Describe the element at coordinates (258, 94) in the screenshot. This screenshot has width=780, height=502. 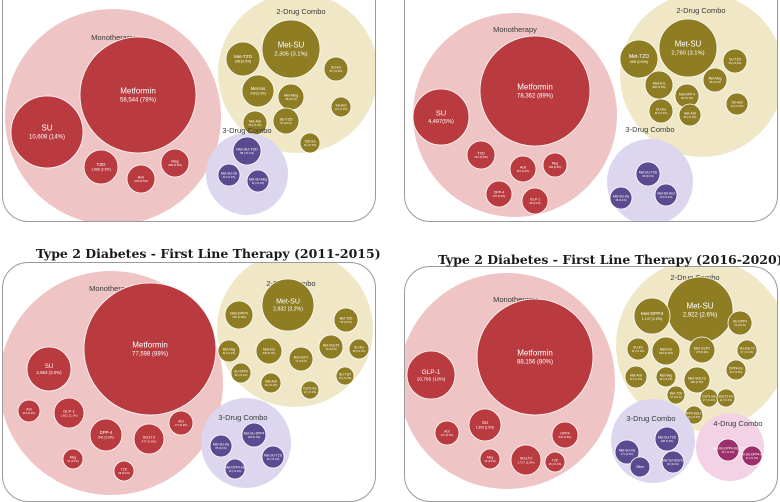
I see `bubble-value-met-ins: 243 (0.3%)` at that location.